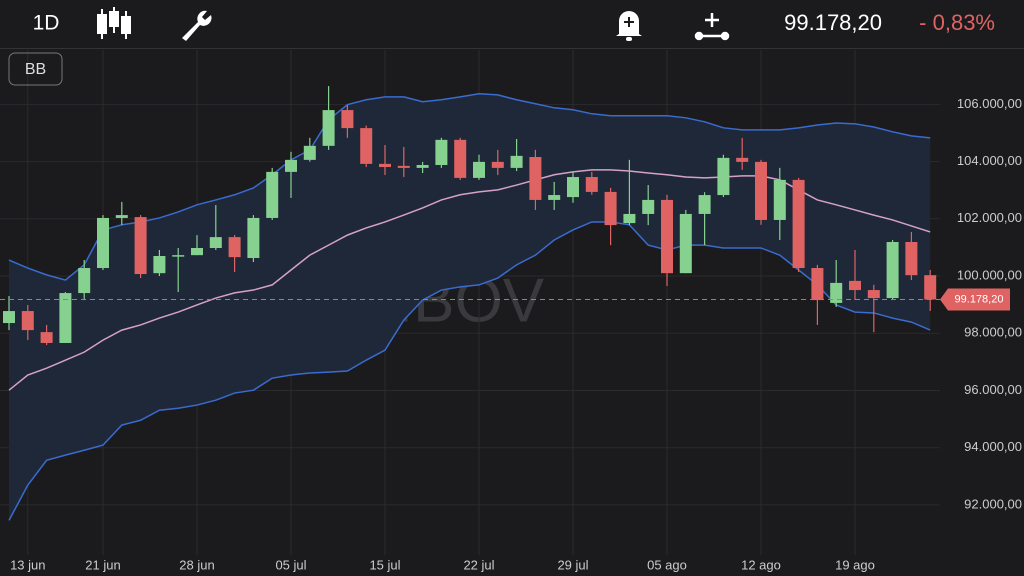 This screenshot has height=576, width=1024. What do you see at coordinates (993, 446) in the screenshot?
I see `y-tick-label: 94.000,00` at bounding box center [993, 446].